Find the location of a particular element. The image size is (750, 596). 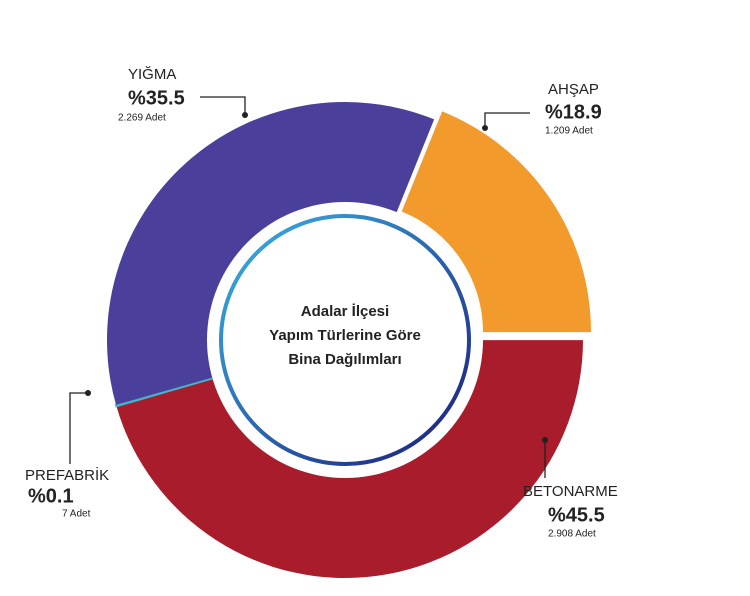

center-ring is located at coordinates (345, 340).